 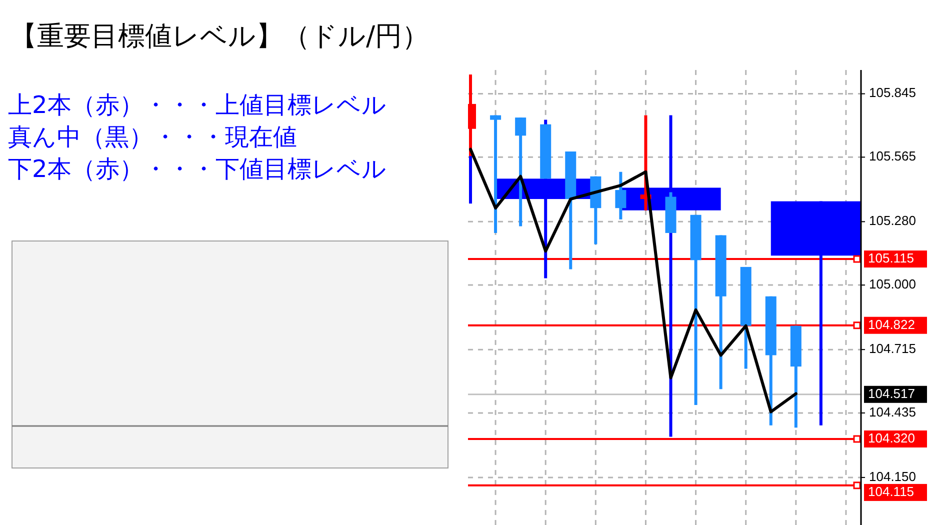 I want to click on y-tick-label: 105.565, so click(x=892, y=156).